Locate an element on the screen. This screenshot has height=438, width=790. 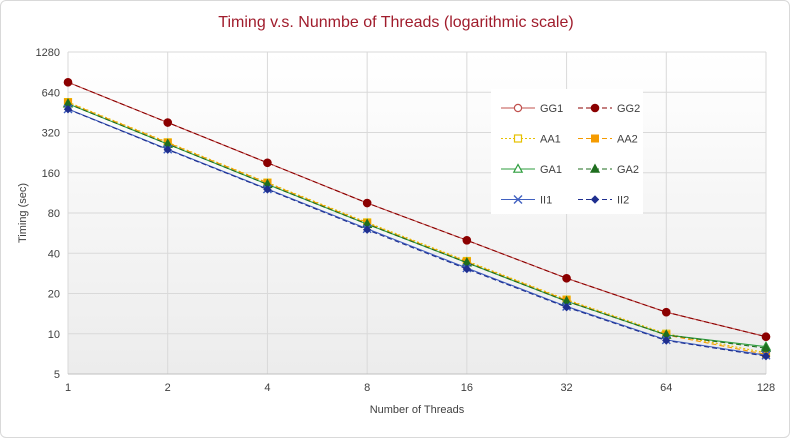
y-tick-label: 5 is located at coordinates (57, 375).